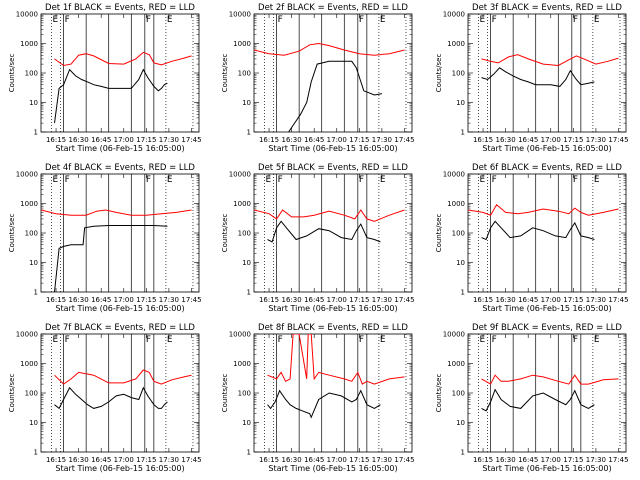 Image resolution: width=640 pixels, height=480 pixels. I want to click on plot-title: Det 1f BLACK = Events, RED = LLD, so click(120, 8).